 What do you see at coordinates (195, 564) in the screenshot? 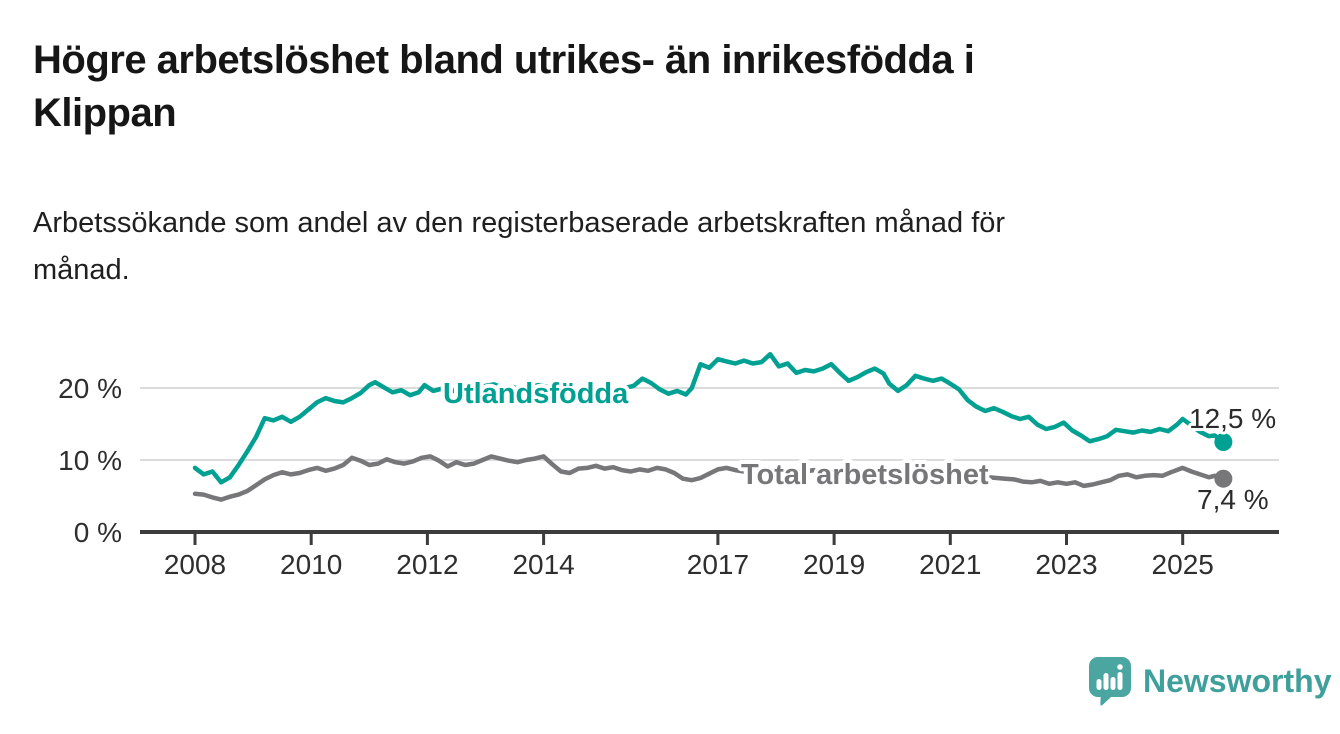
I see `x-axis-label-2008: 2008` at bounding box center [195, 564].